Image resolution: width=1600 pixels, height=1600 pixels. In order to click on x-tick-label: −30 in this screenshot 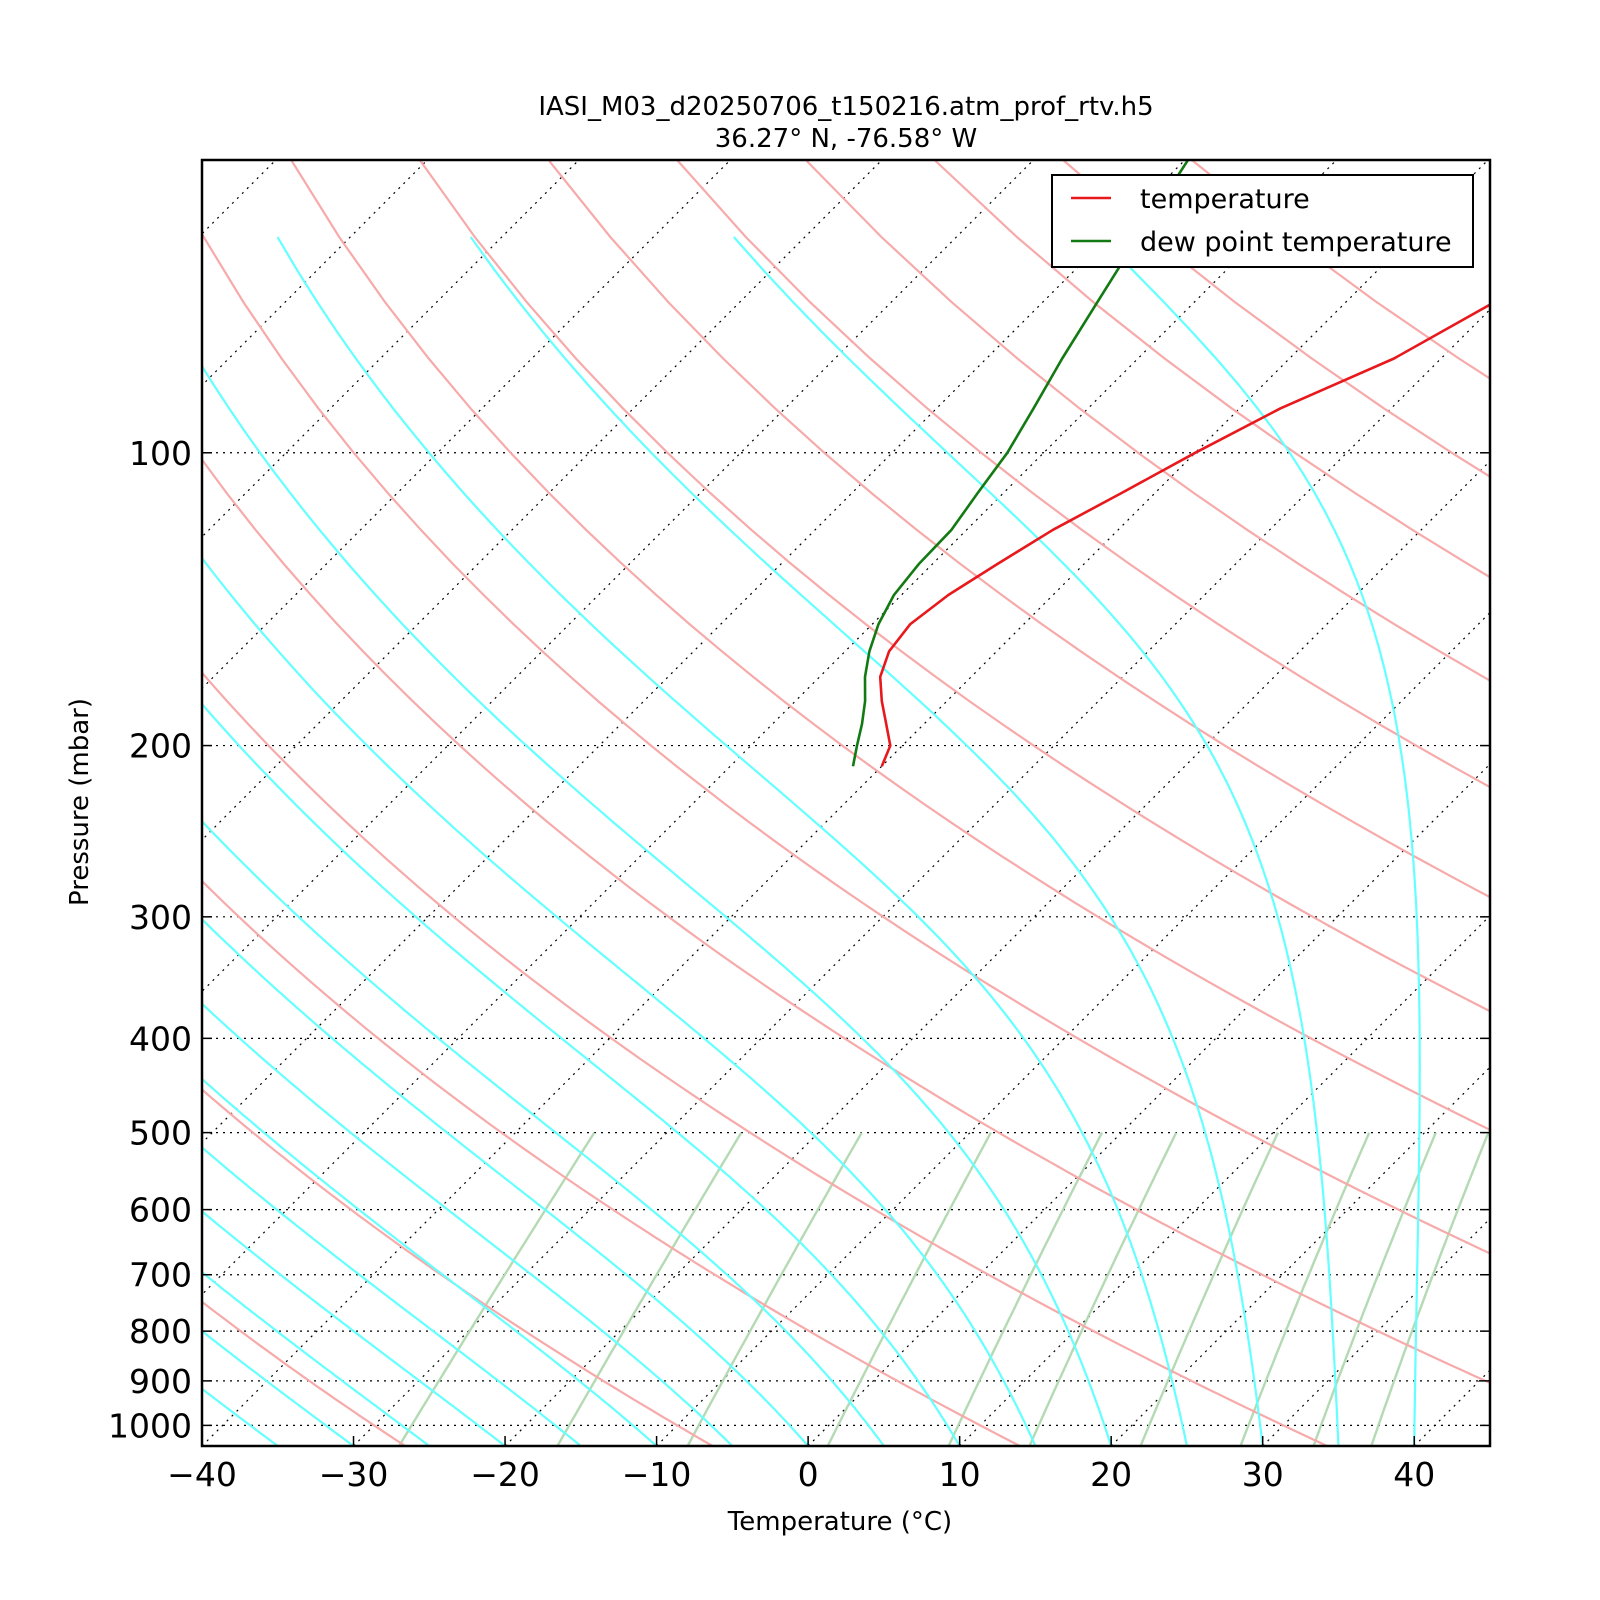, I will do `click(354, 1474)`.